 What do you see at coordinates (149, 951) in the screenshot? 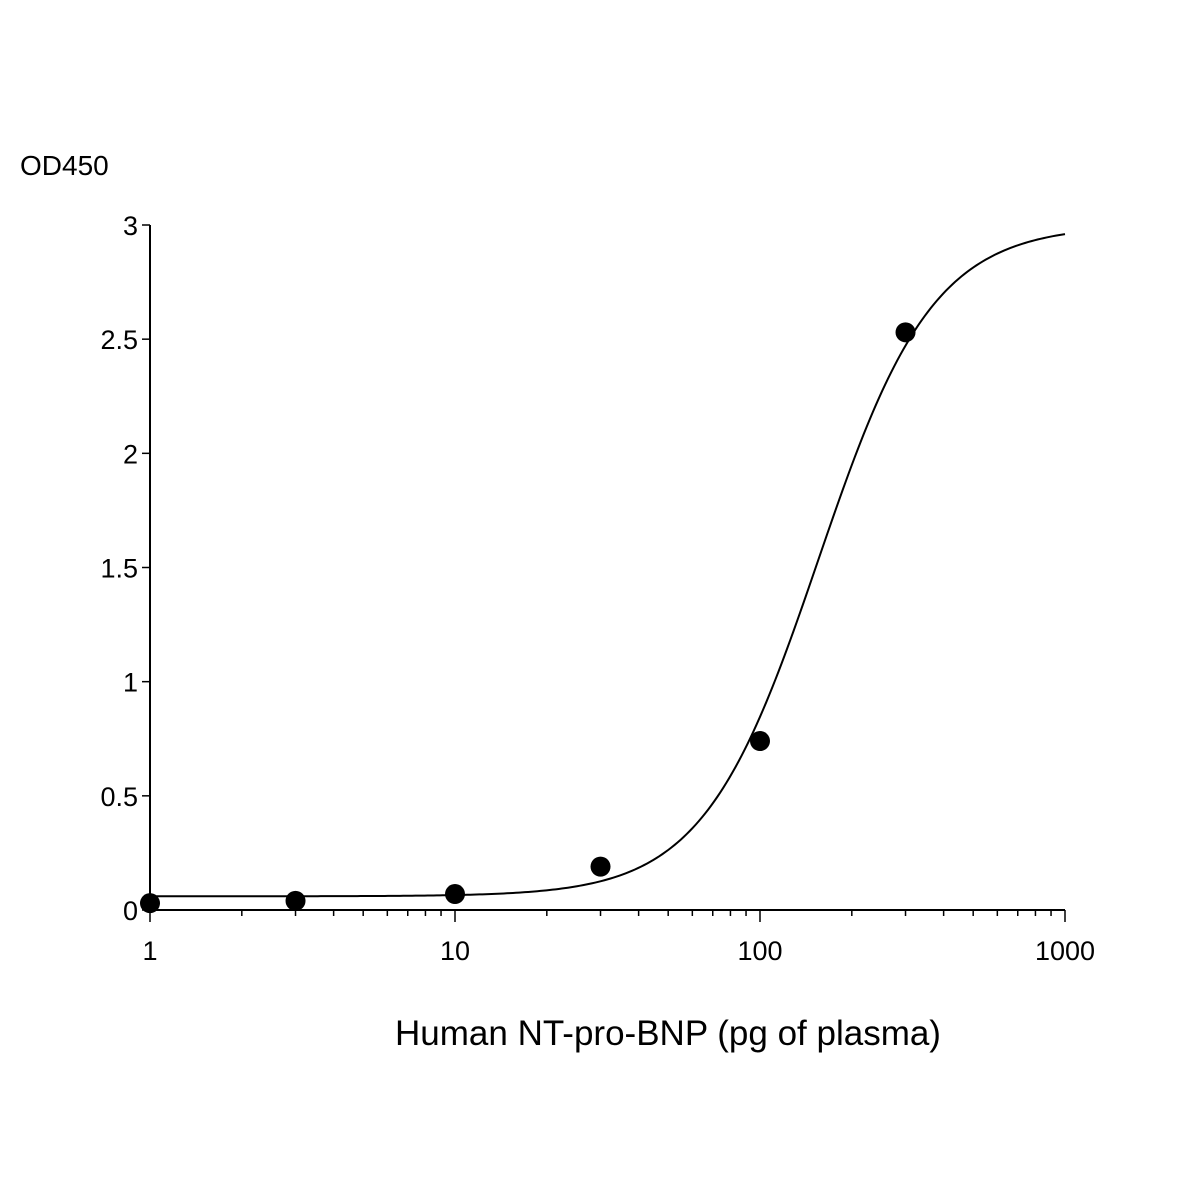
I see `x-tick-label: 1` at bounding box center [149, 951].